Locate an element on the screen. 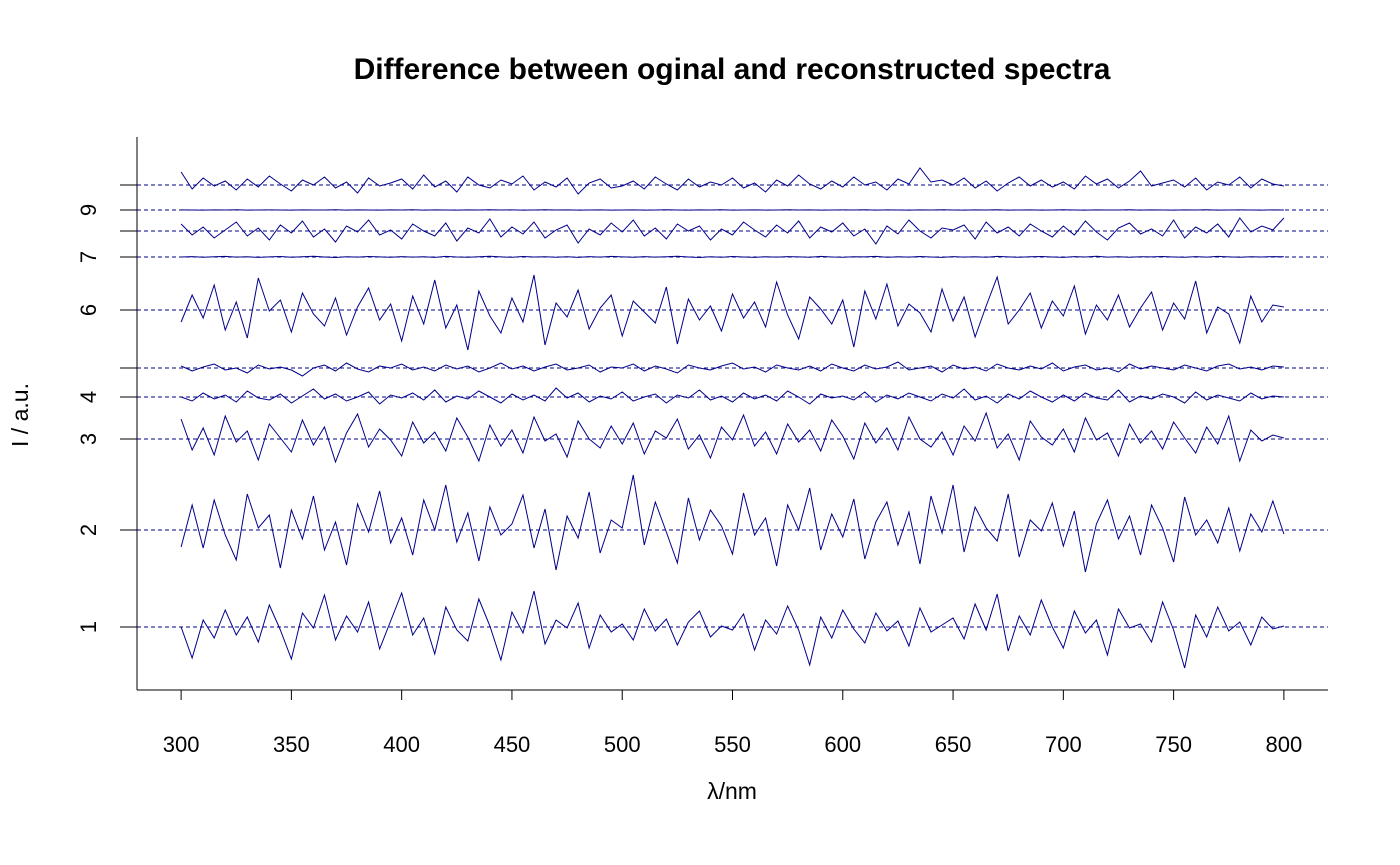  x-tick-label: 700 is located at coordinates (1063, 744).